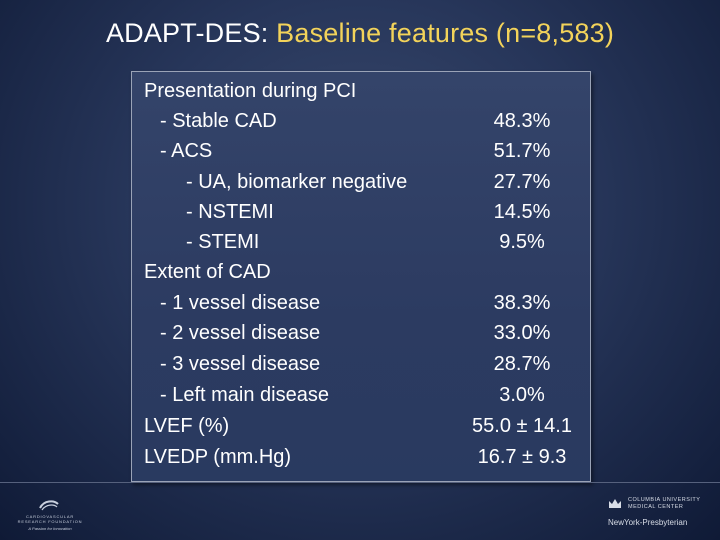 This screenshot has width=720, height=540. I want to click on table-row: - Stable CAD 48.3%, so click(361, 125).